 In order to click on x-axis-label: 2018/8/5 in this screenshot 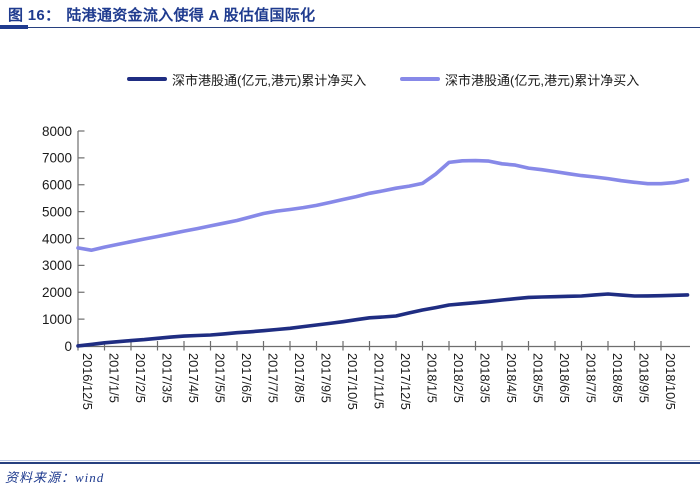, I will do `click(617, 378)`.